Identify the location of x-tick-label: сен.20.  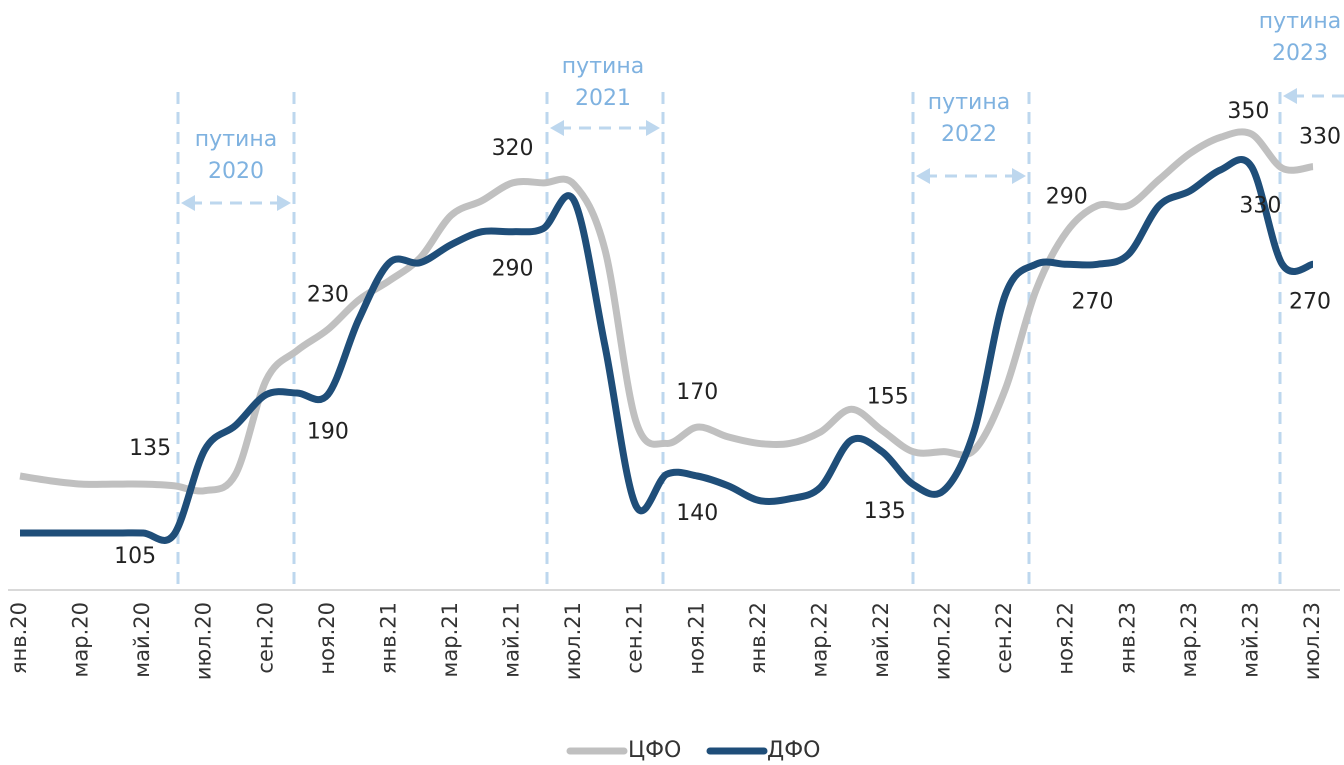
(265, 638).